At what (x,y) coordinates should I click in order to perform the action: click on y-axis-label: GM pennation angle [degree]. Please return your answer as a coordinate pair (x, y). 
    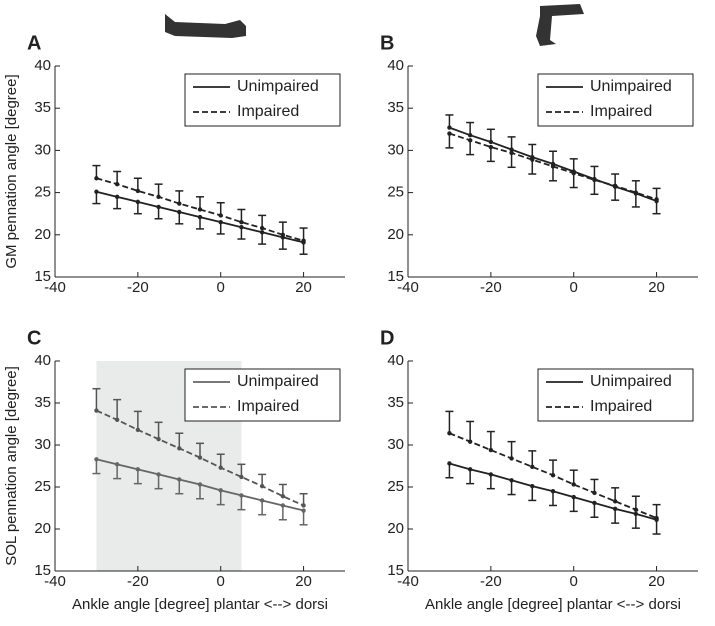
    Looking at the image, I should click on (11, 171).